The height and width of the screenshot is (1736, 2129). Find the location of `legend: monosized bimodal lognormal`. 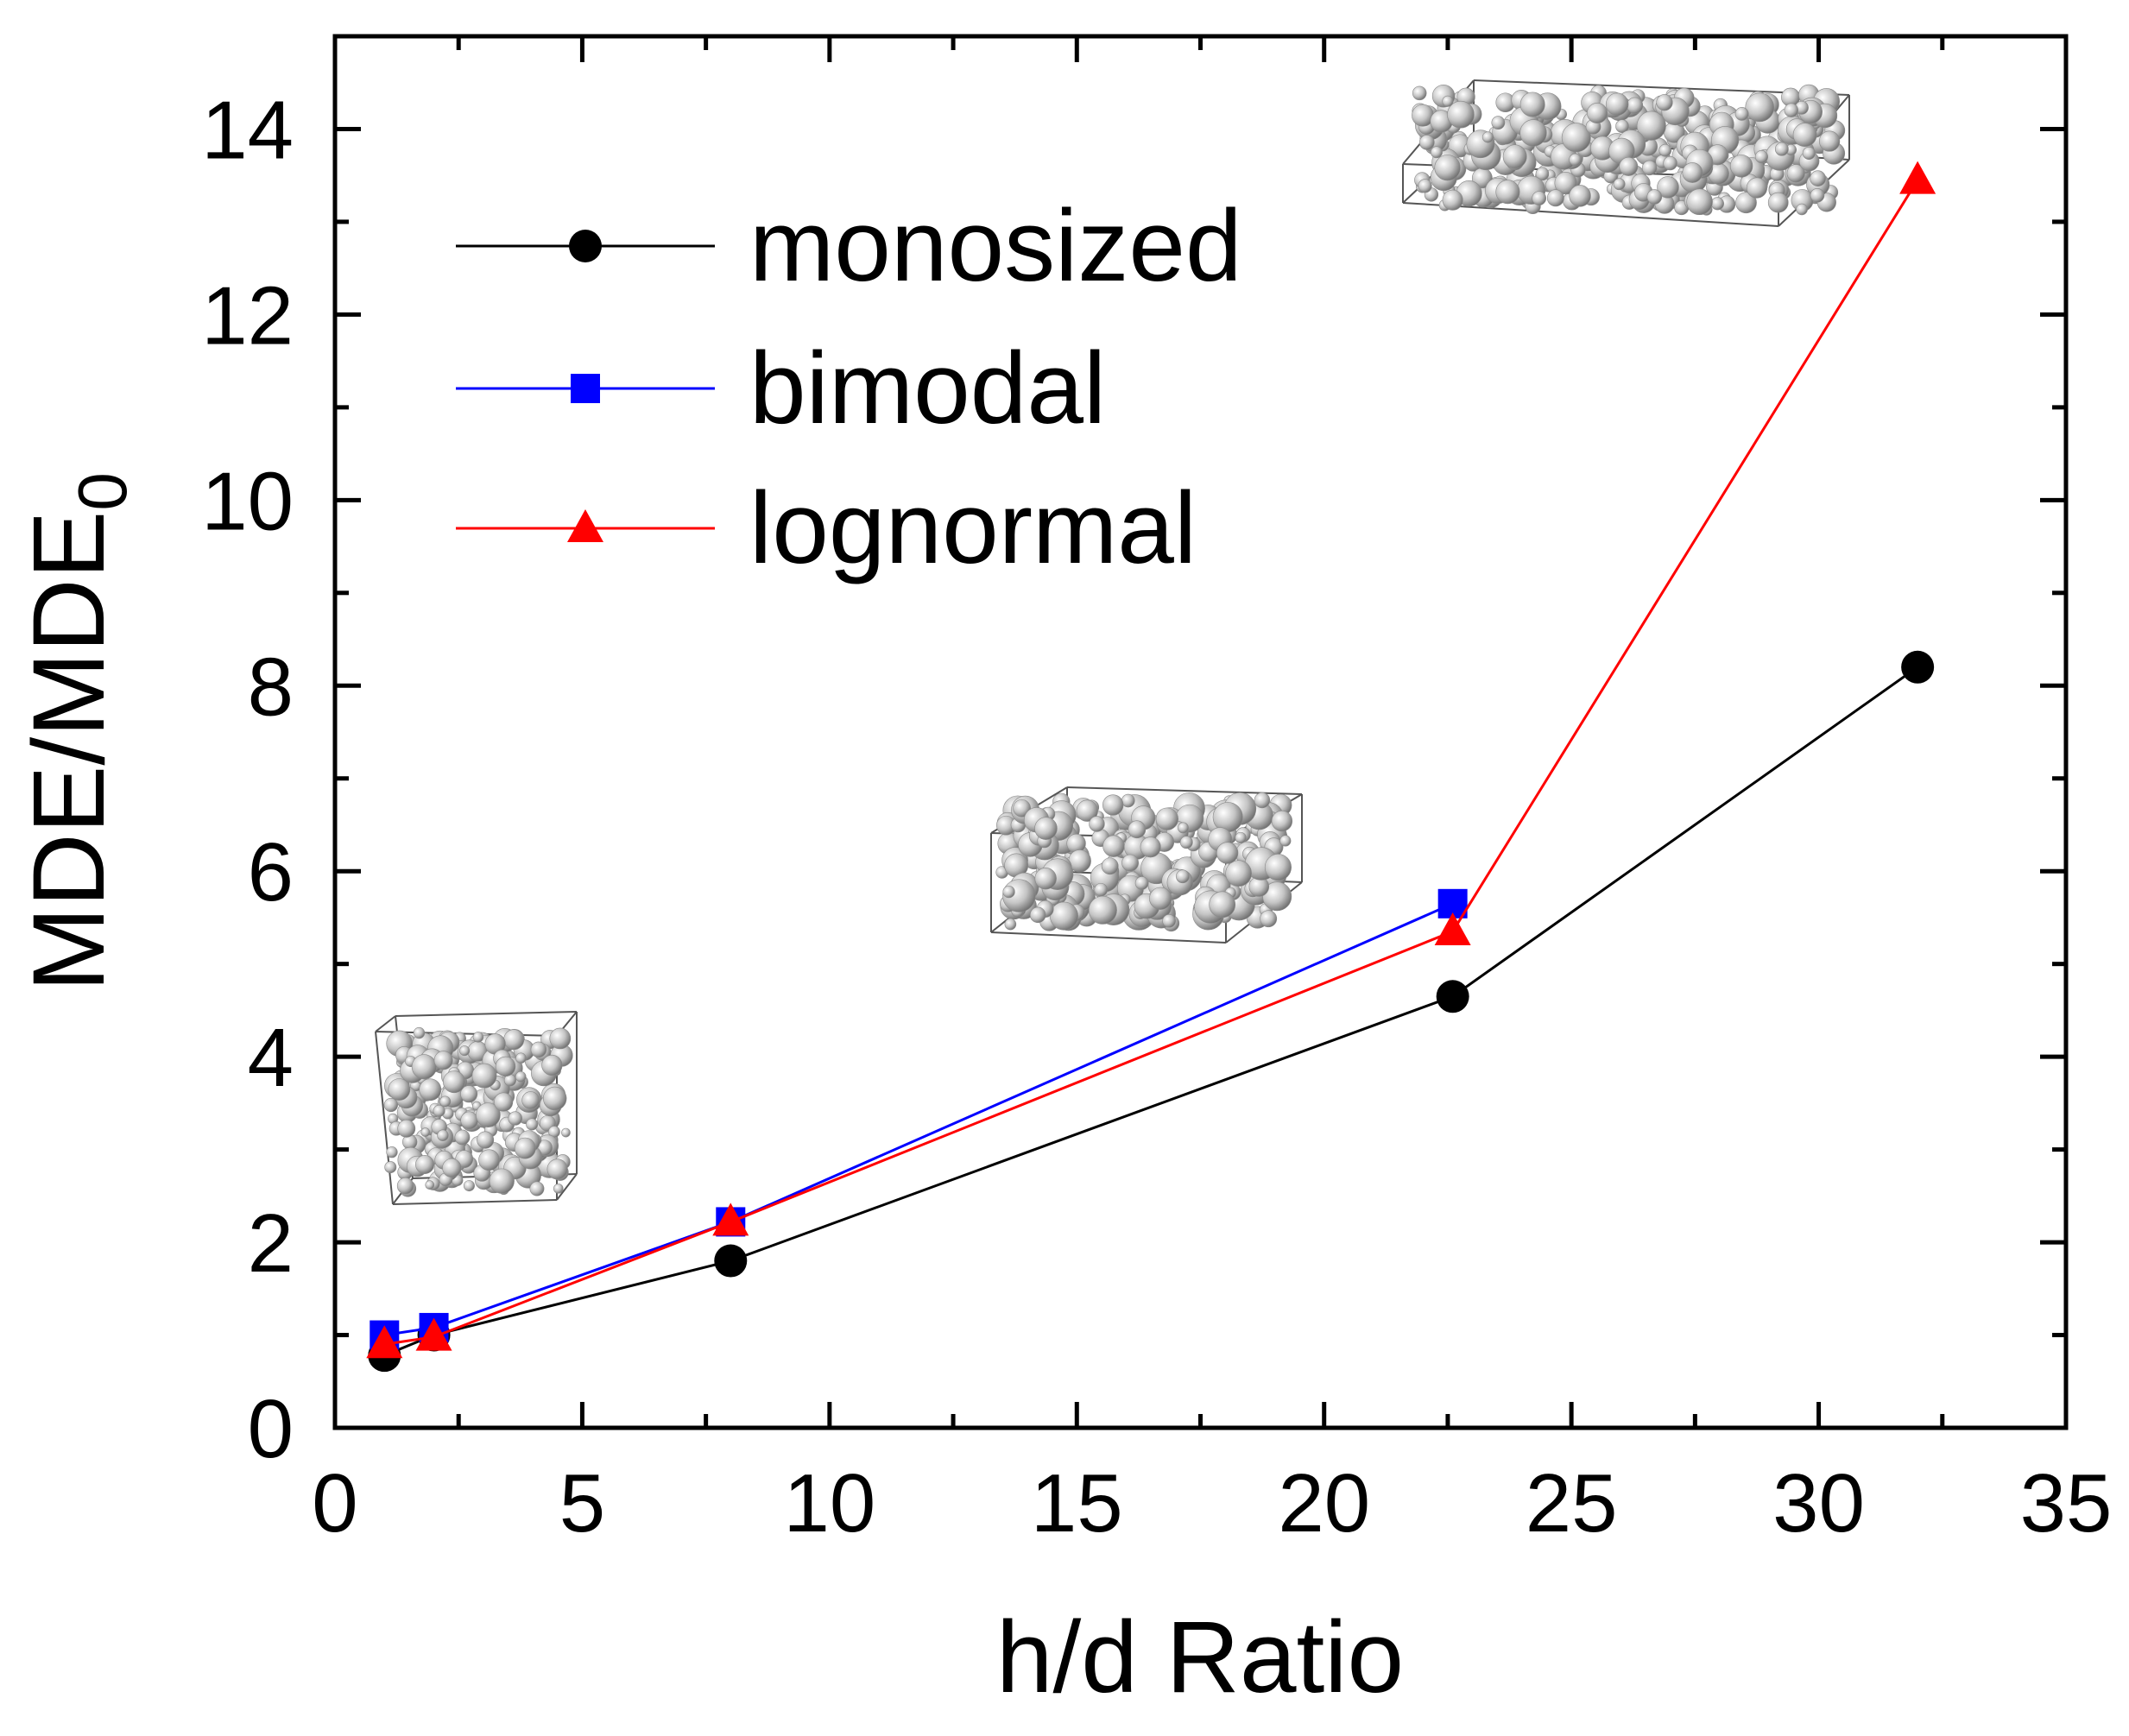

legend: monosized bimodal lognormal is located at coordinates (849, 387).